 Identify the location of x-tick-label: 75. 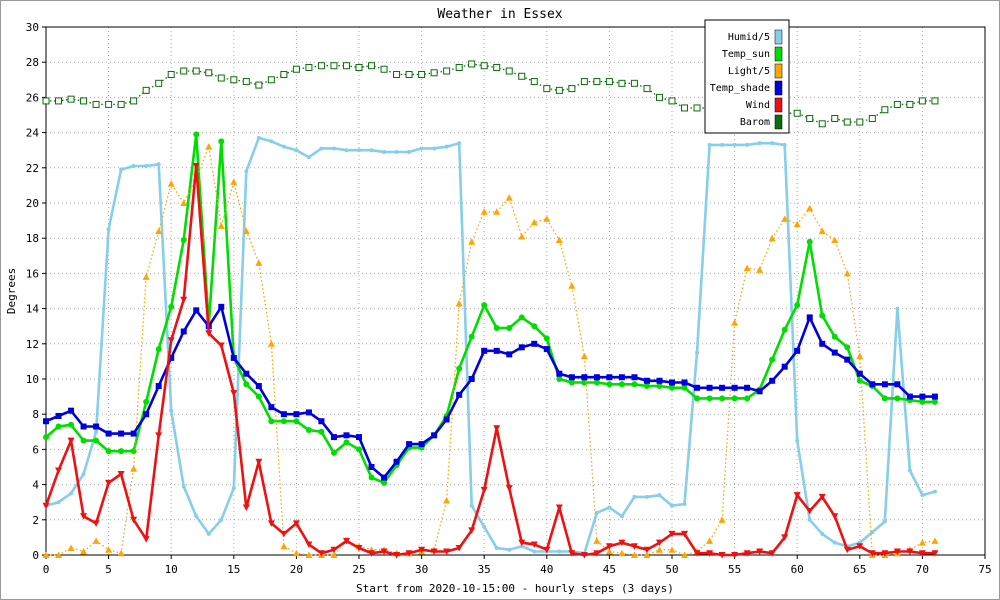
(984, 569).